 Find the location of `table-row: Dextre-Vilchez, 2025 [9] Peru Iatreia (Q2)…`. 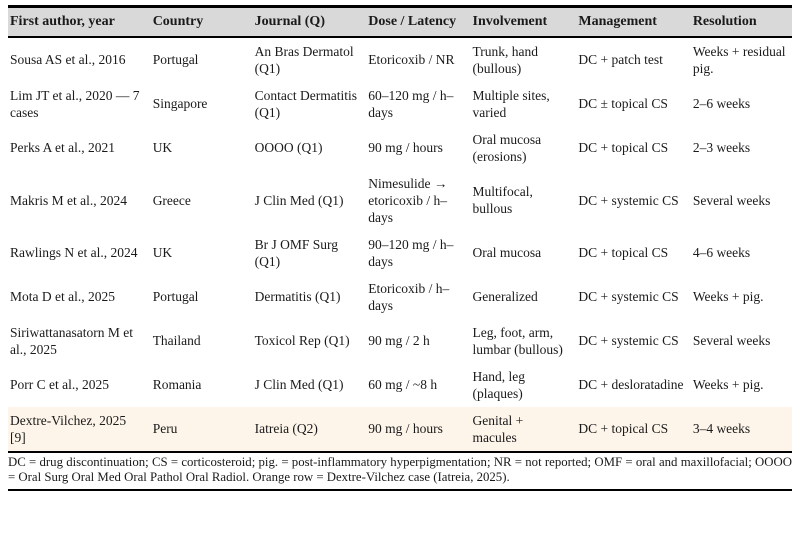

table-row: Dextre-Vilchez, 2025 [9] Peru Iatreia (Q2)… is located at coordinates (400, 429).